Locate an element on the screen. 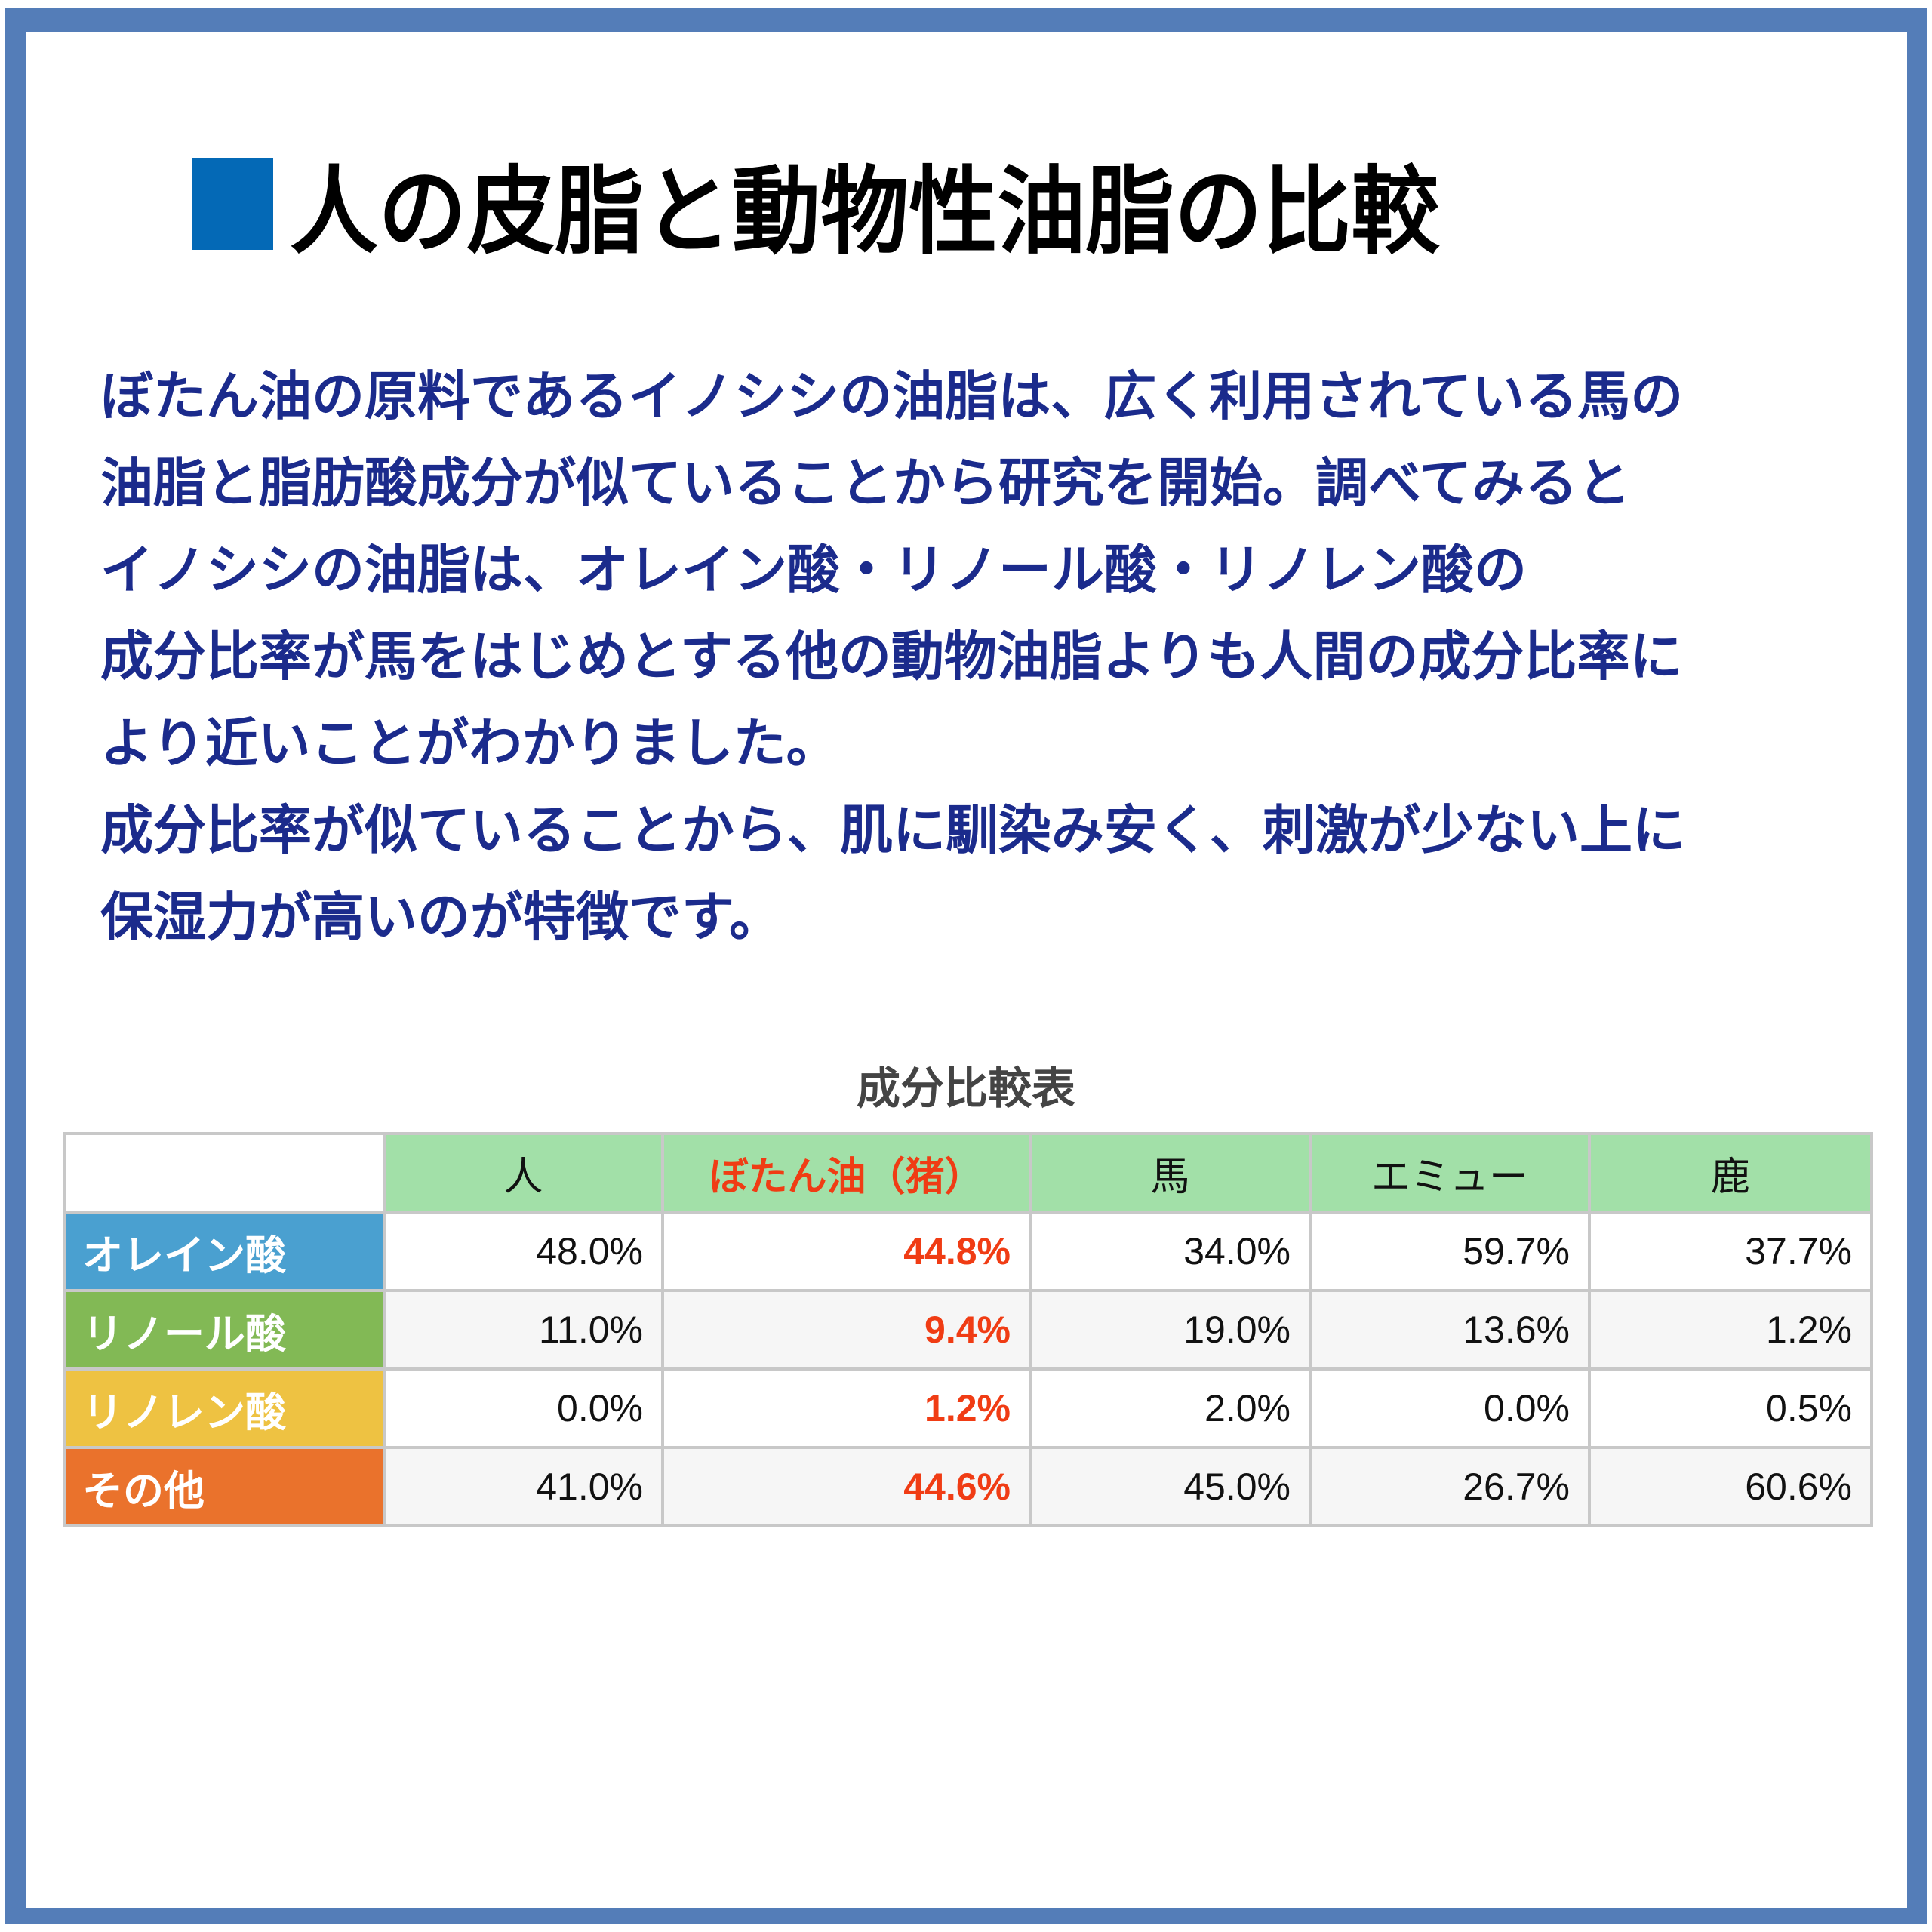  table-row-linolenic: リノレン酸 0.0% 1.2% 2.0% 0.0% 0.5% is located at coordinates (968, 1408).